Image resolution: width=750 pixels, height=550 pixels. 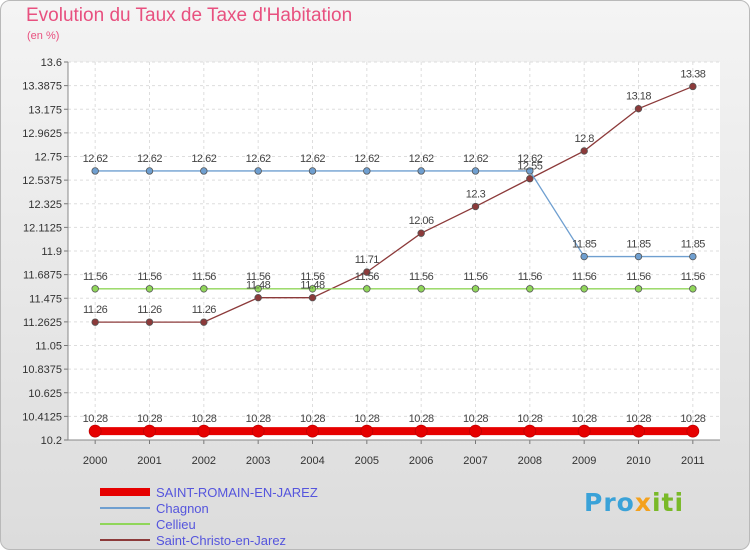 I want to click on x-tick-label: 2009, so click(x=584, y=461).